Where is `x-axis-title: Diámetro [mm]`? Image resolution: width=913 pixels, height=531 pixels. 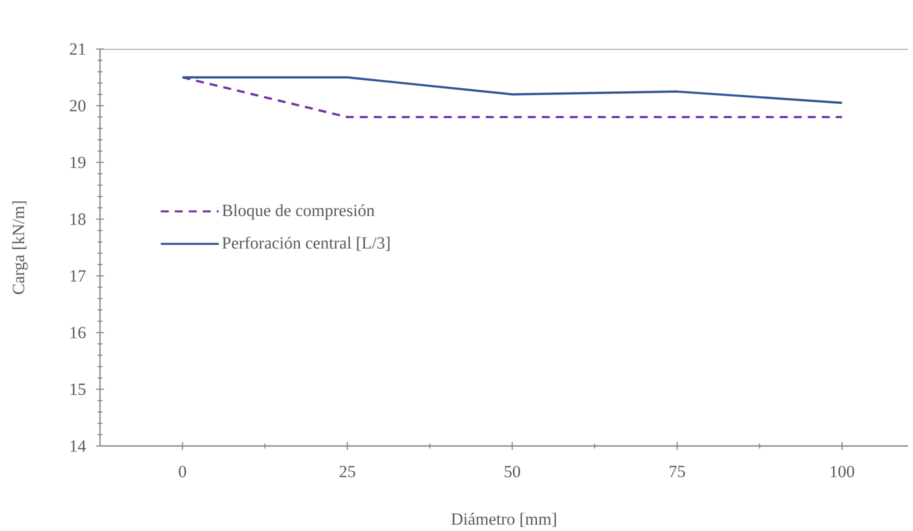
x-axis-title: Diámetro [mm] is located at coordinates (503, 519).